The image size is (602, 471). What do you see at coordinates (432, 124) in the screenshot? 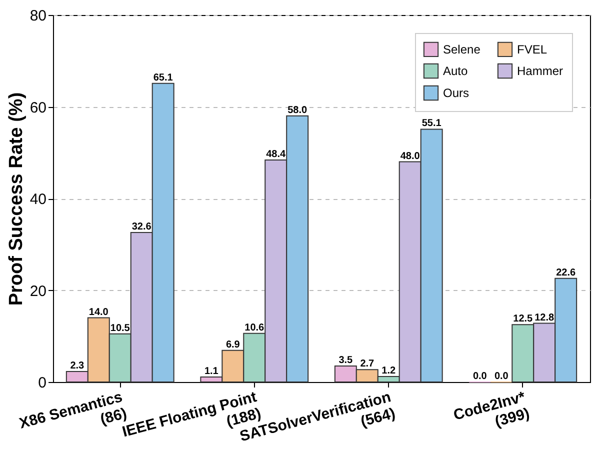
I see `text: 55.1` at bounding box center [432, 124].